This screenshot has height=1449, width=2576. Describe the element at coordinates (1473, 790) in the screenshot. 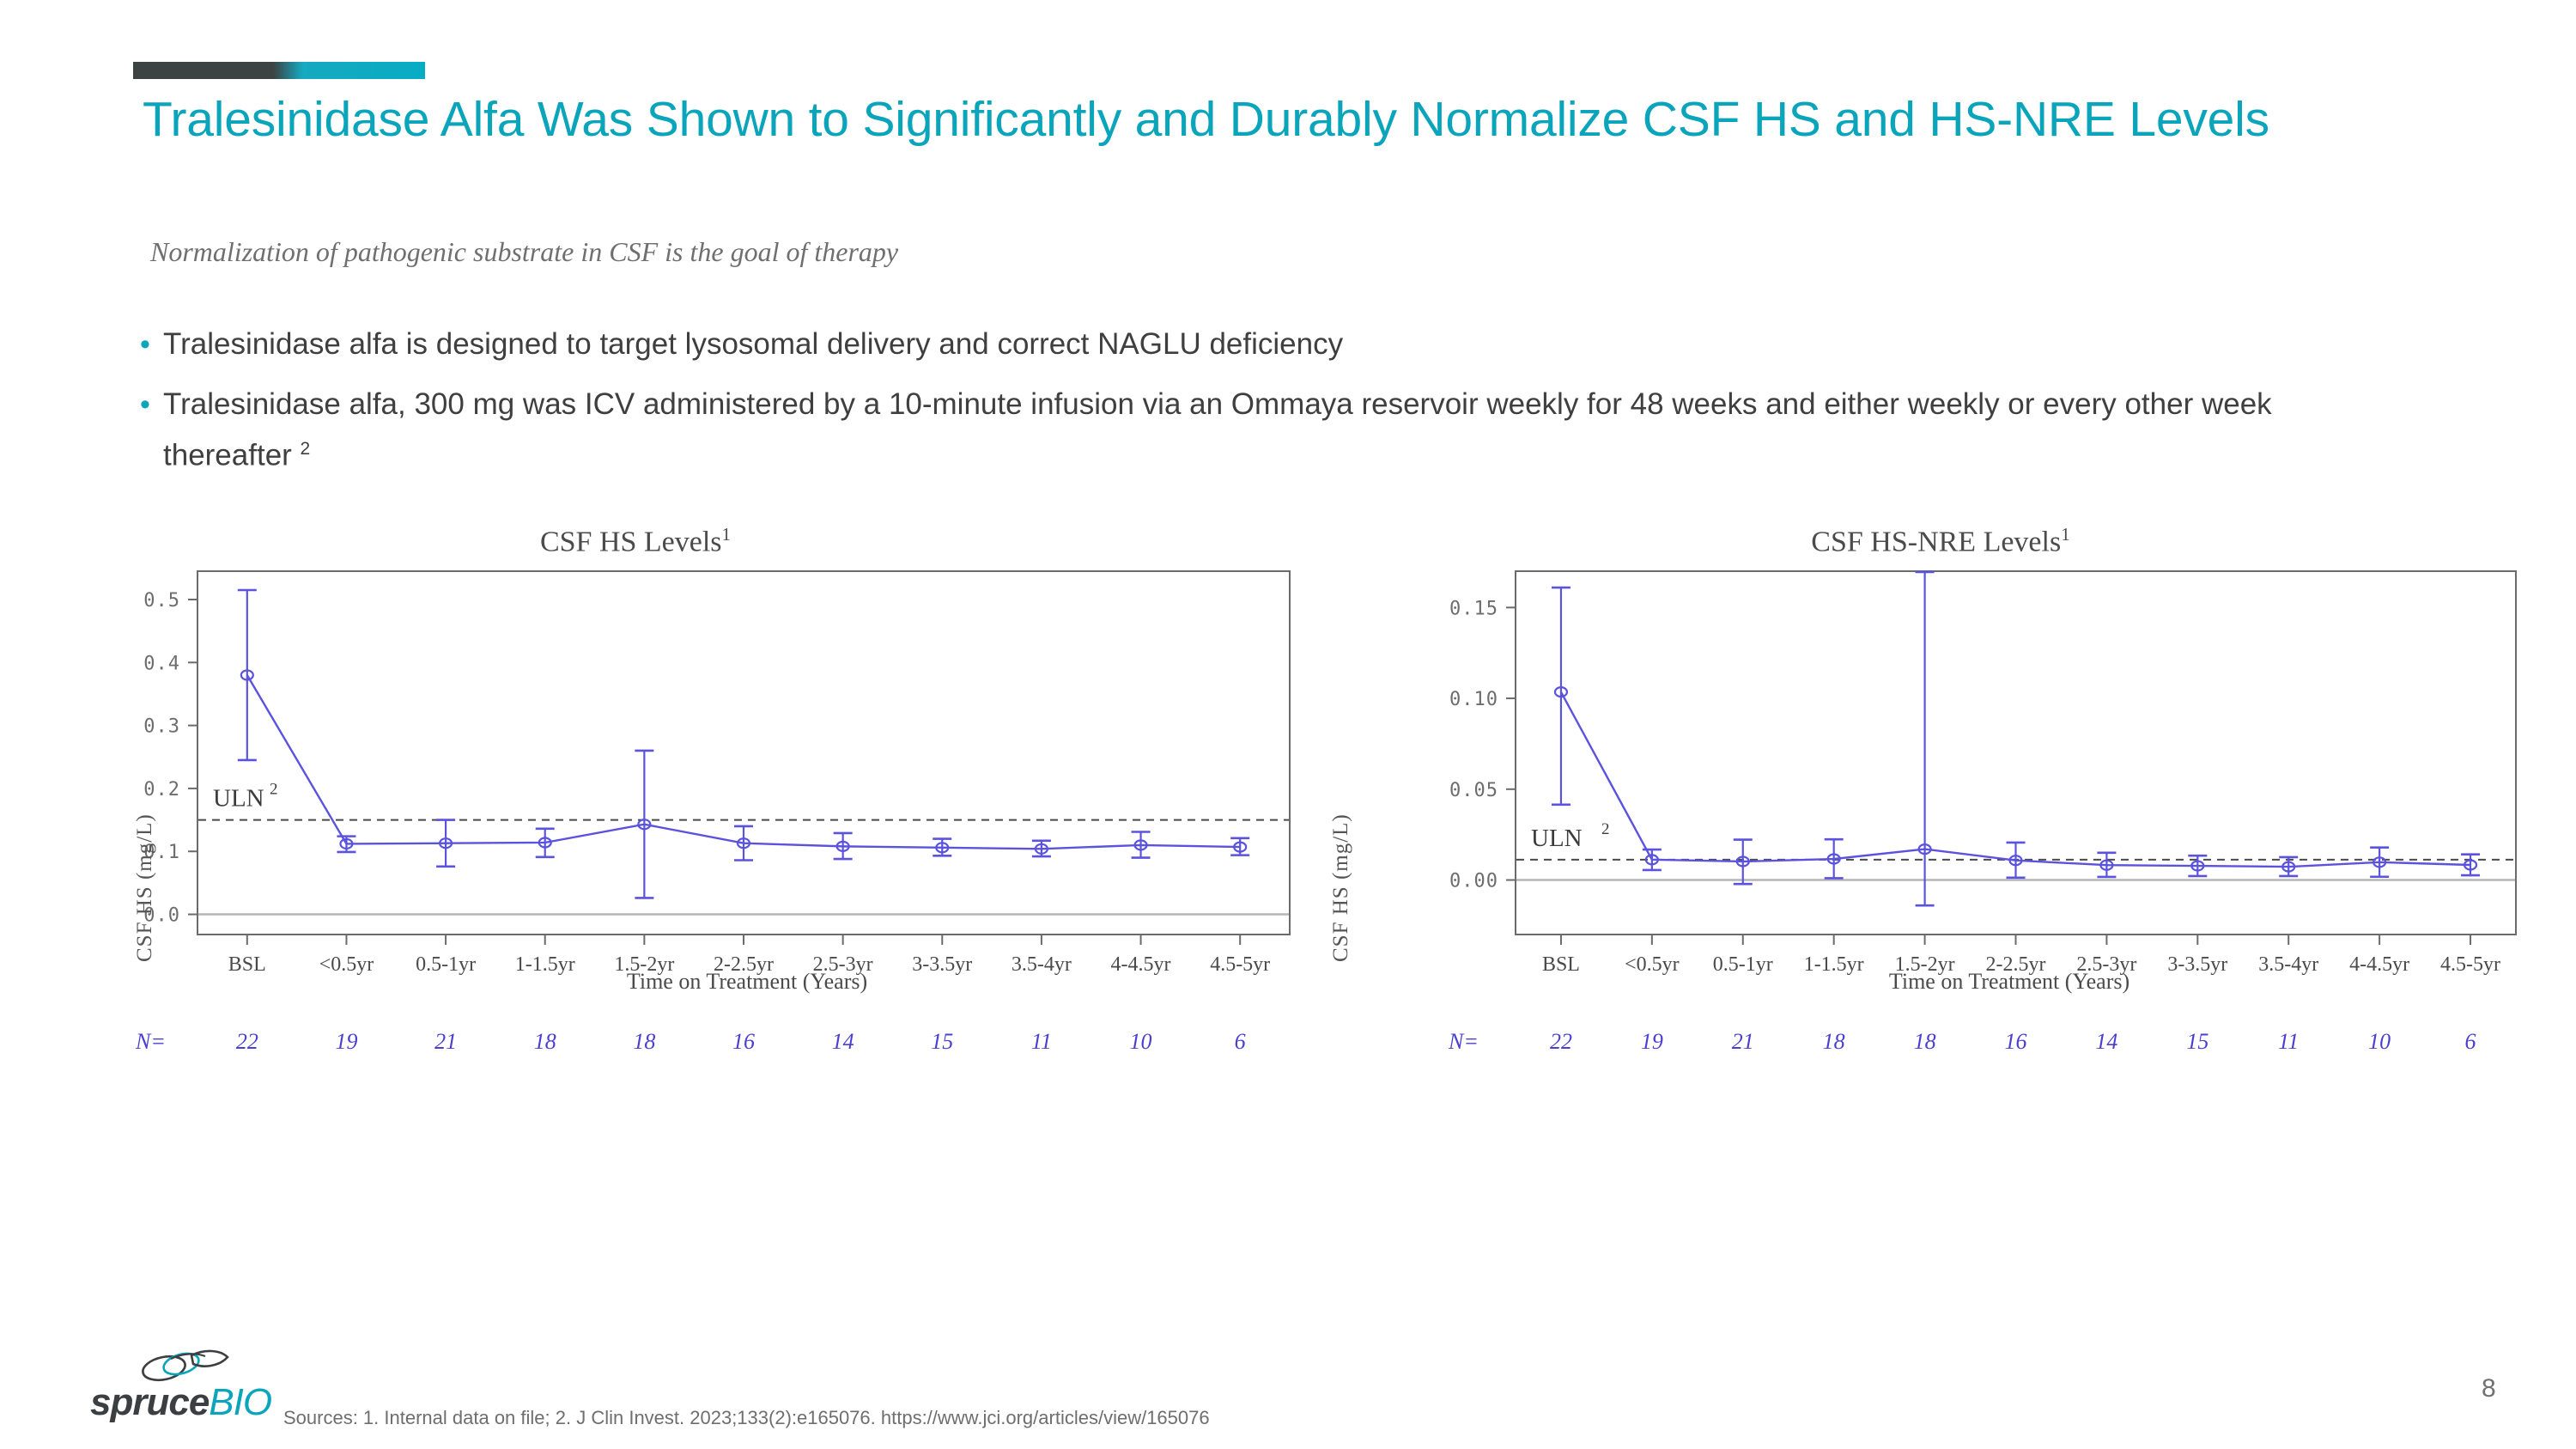

I see `y-tick-label: 0.05` at that location.